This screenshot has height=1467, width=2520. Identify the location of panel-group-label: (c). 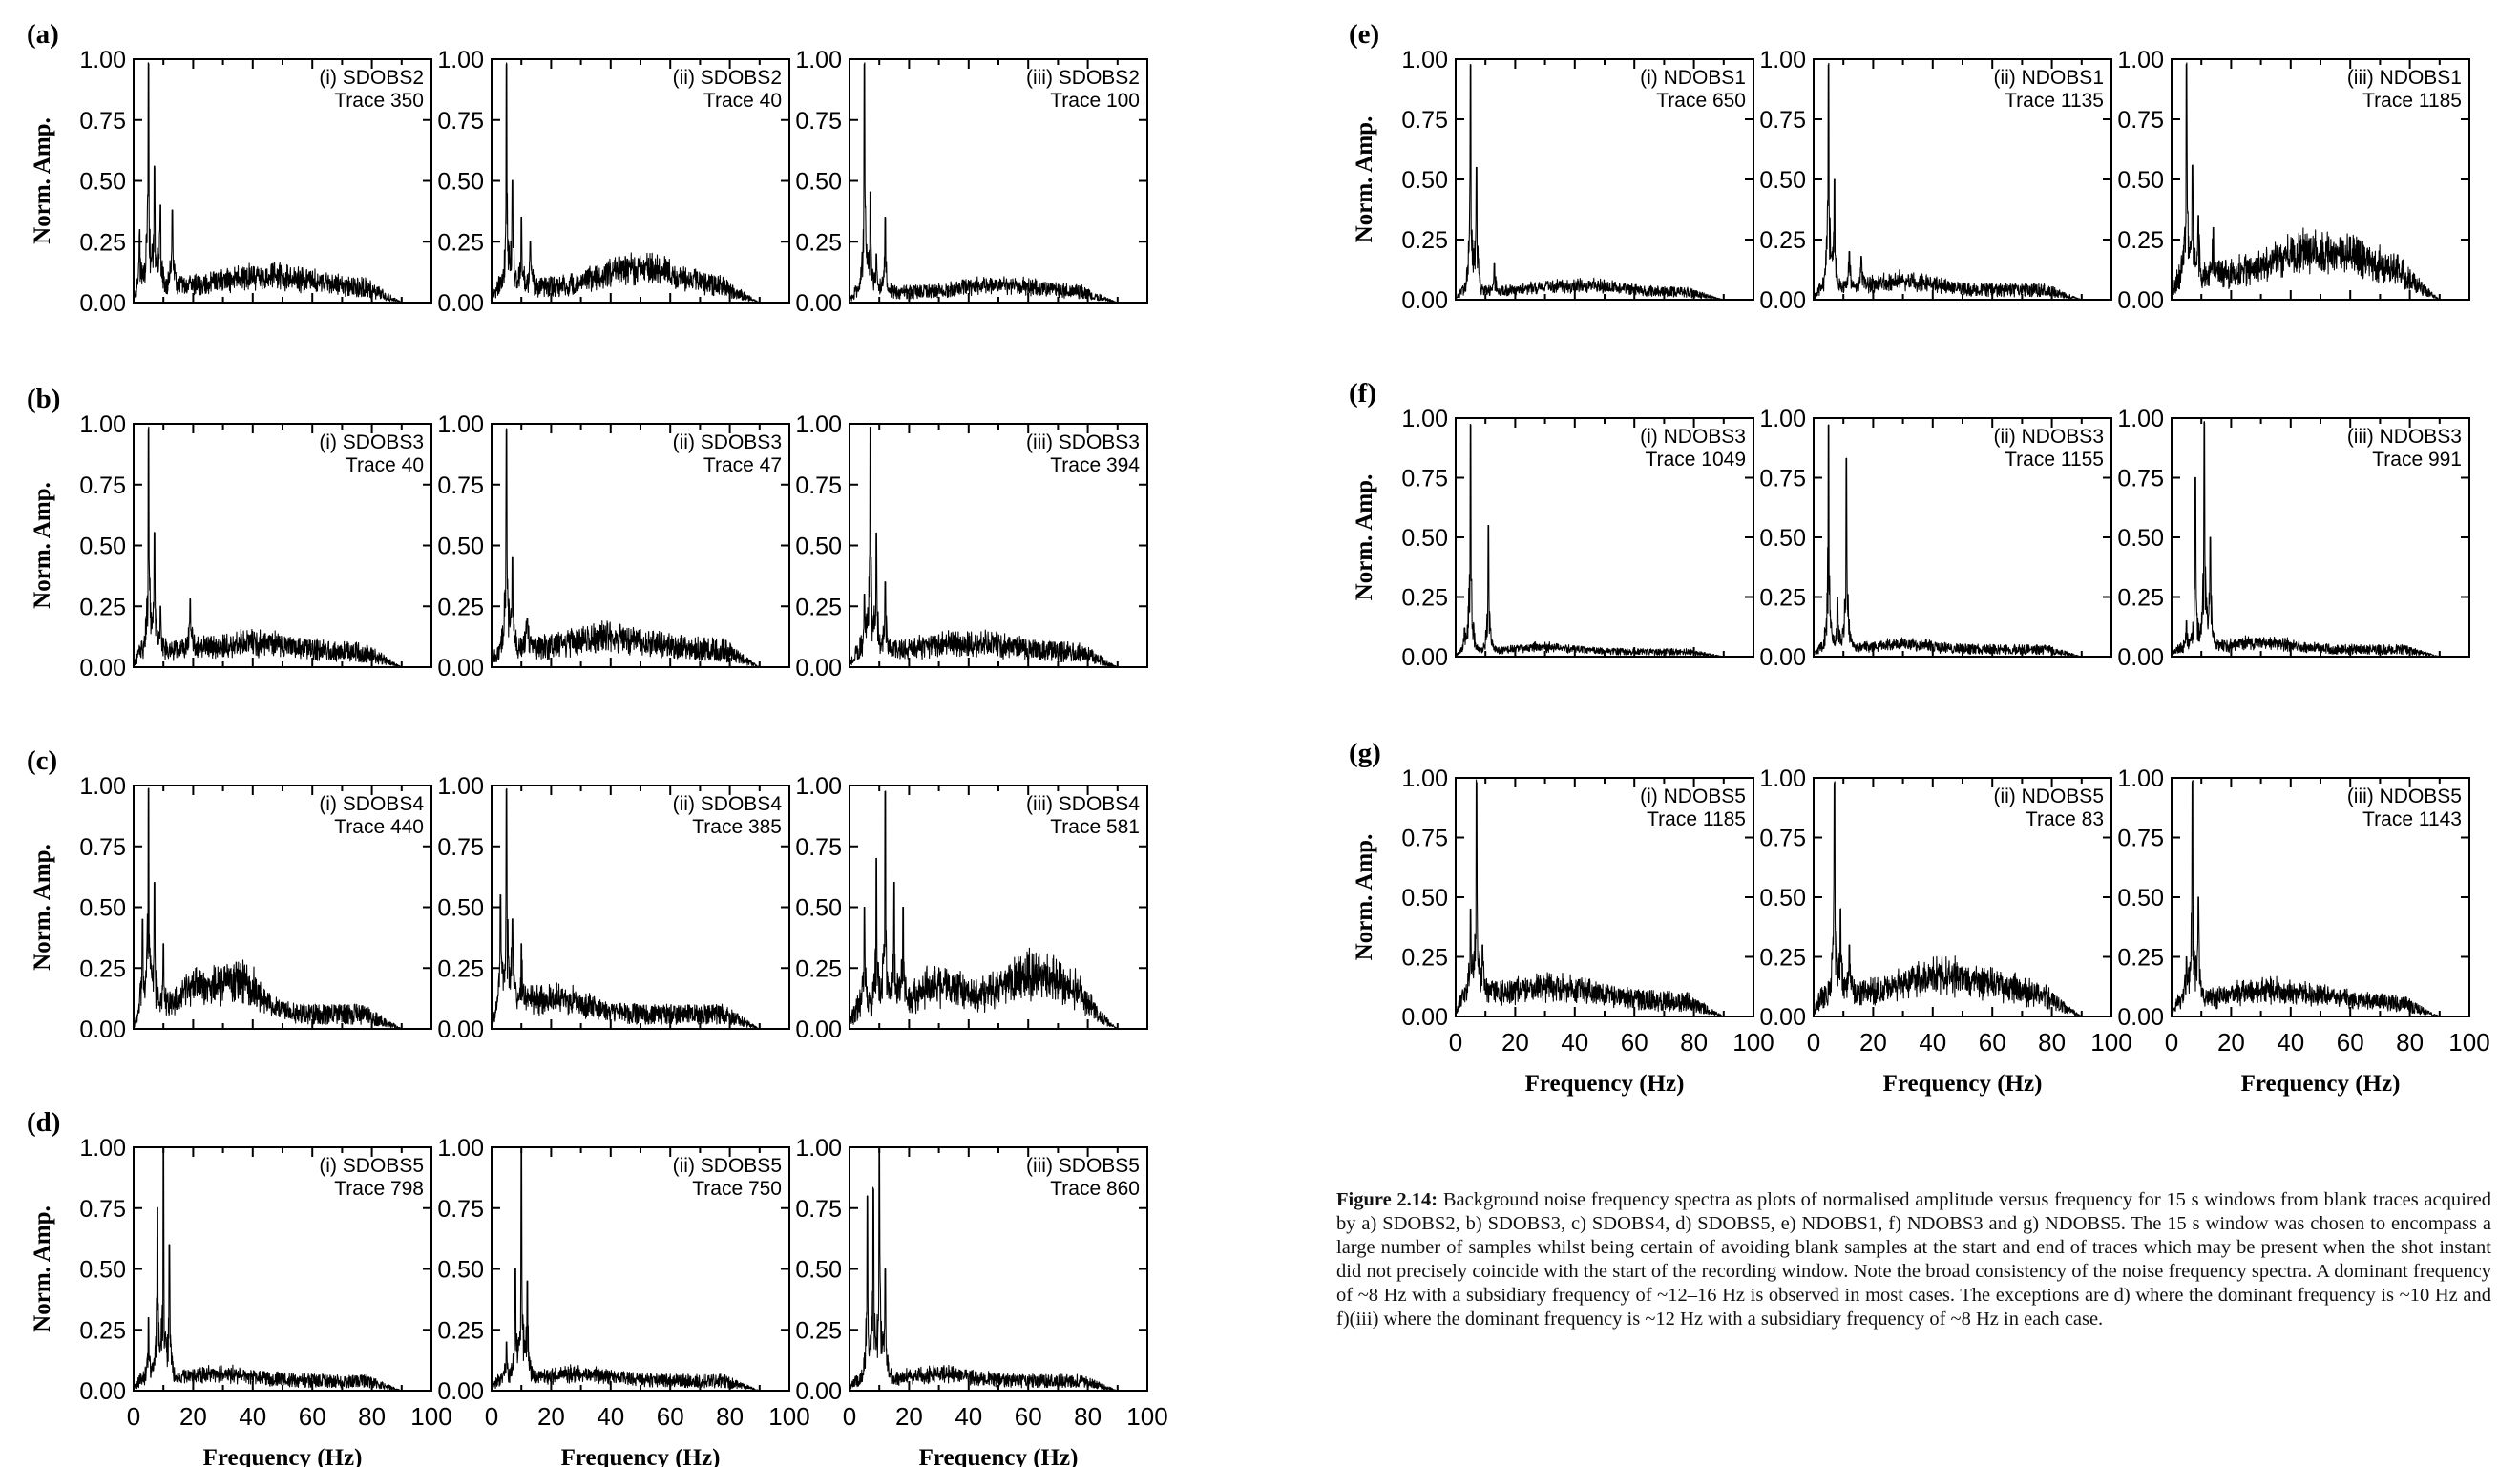
(42, 760).